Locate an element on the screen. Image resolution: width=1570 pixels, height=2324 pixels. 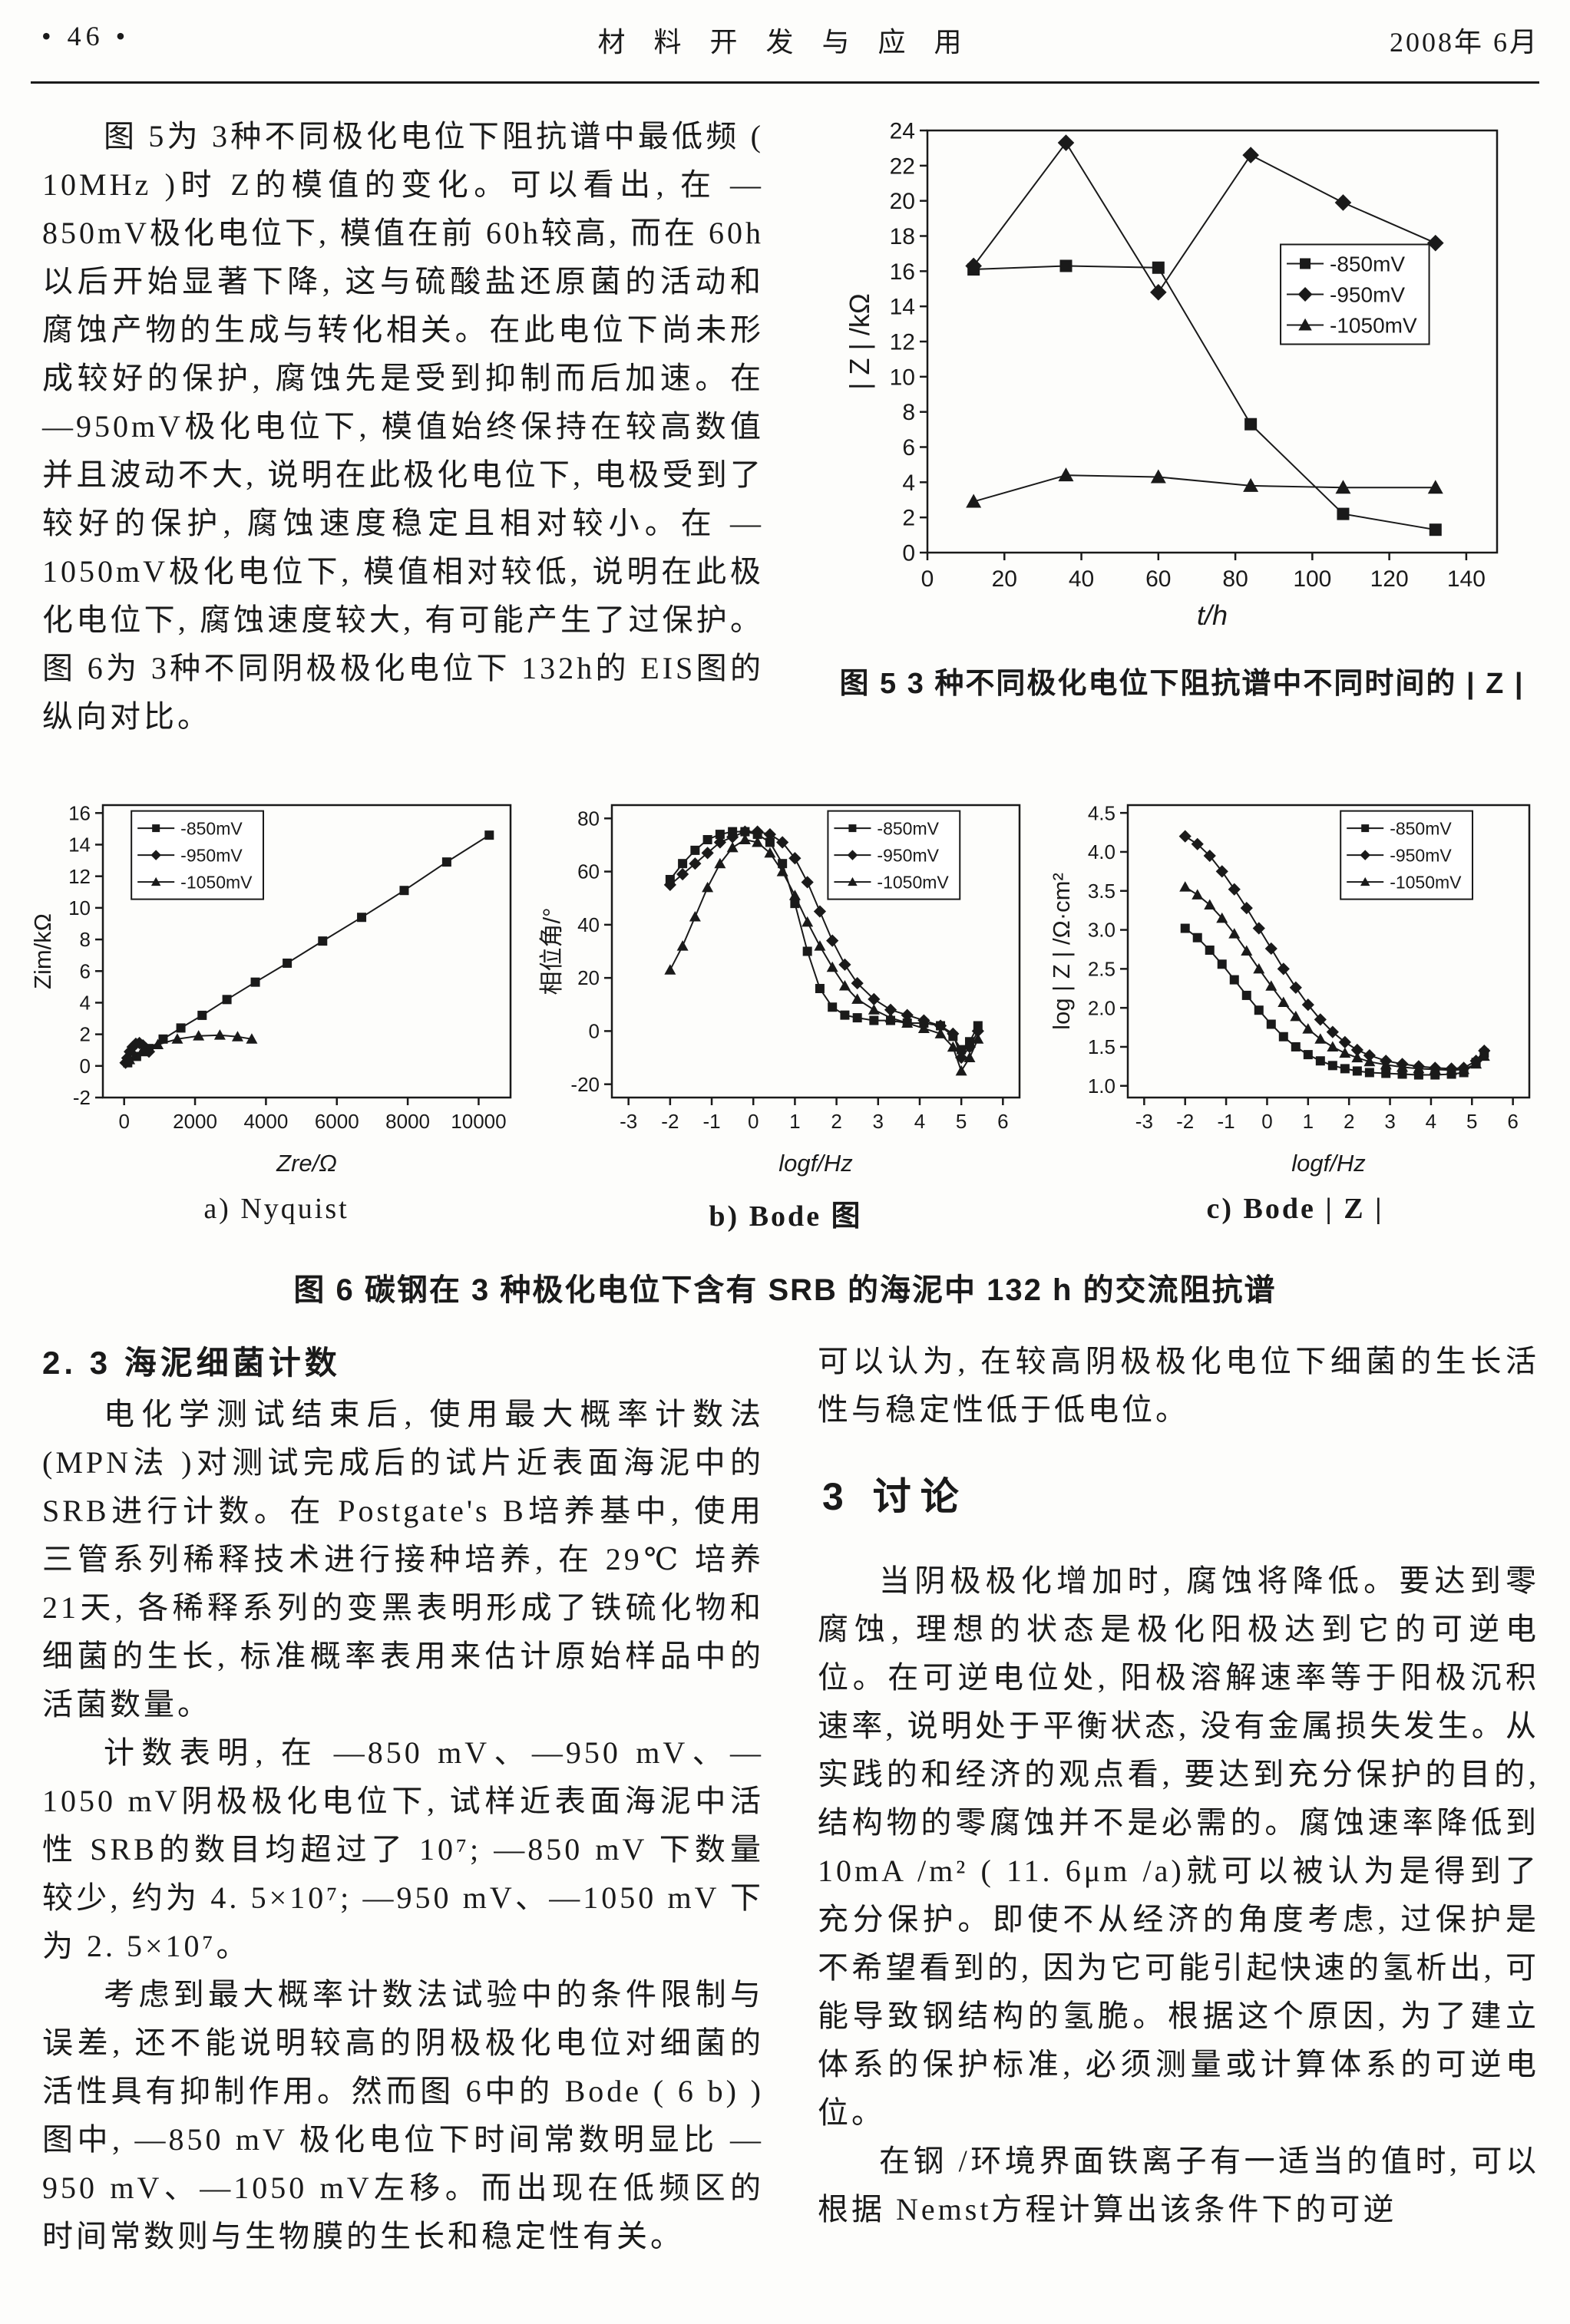
svg-text: 24 is located at coordinates (902, 131).